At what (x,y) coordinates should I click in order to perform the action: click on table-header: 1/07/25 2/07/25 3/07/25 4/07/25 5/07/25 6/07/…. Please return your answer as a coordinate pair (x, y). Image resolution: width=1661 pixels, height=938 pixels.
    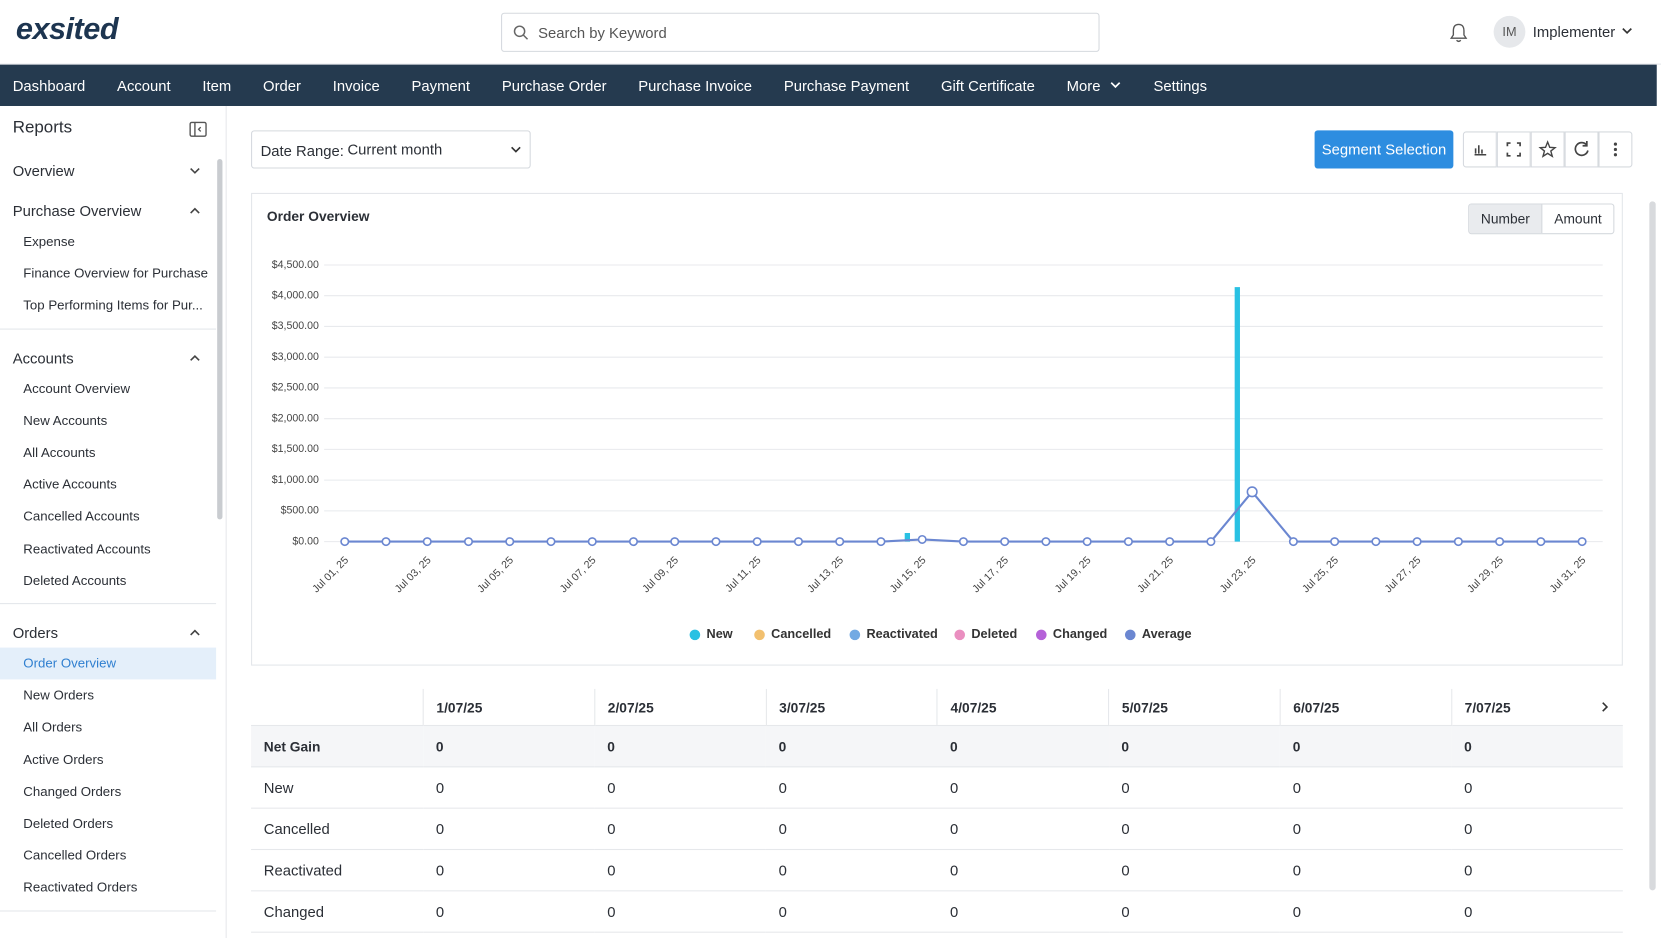
    Looking at the image, I should click on (937, 707).